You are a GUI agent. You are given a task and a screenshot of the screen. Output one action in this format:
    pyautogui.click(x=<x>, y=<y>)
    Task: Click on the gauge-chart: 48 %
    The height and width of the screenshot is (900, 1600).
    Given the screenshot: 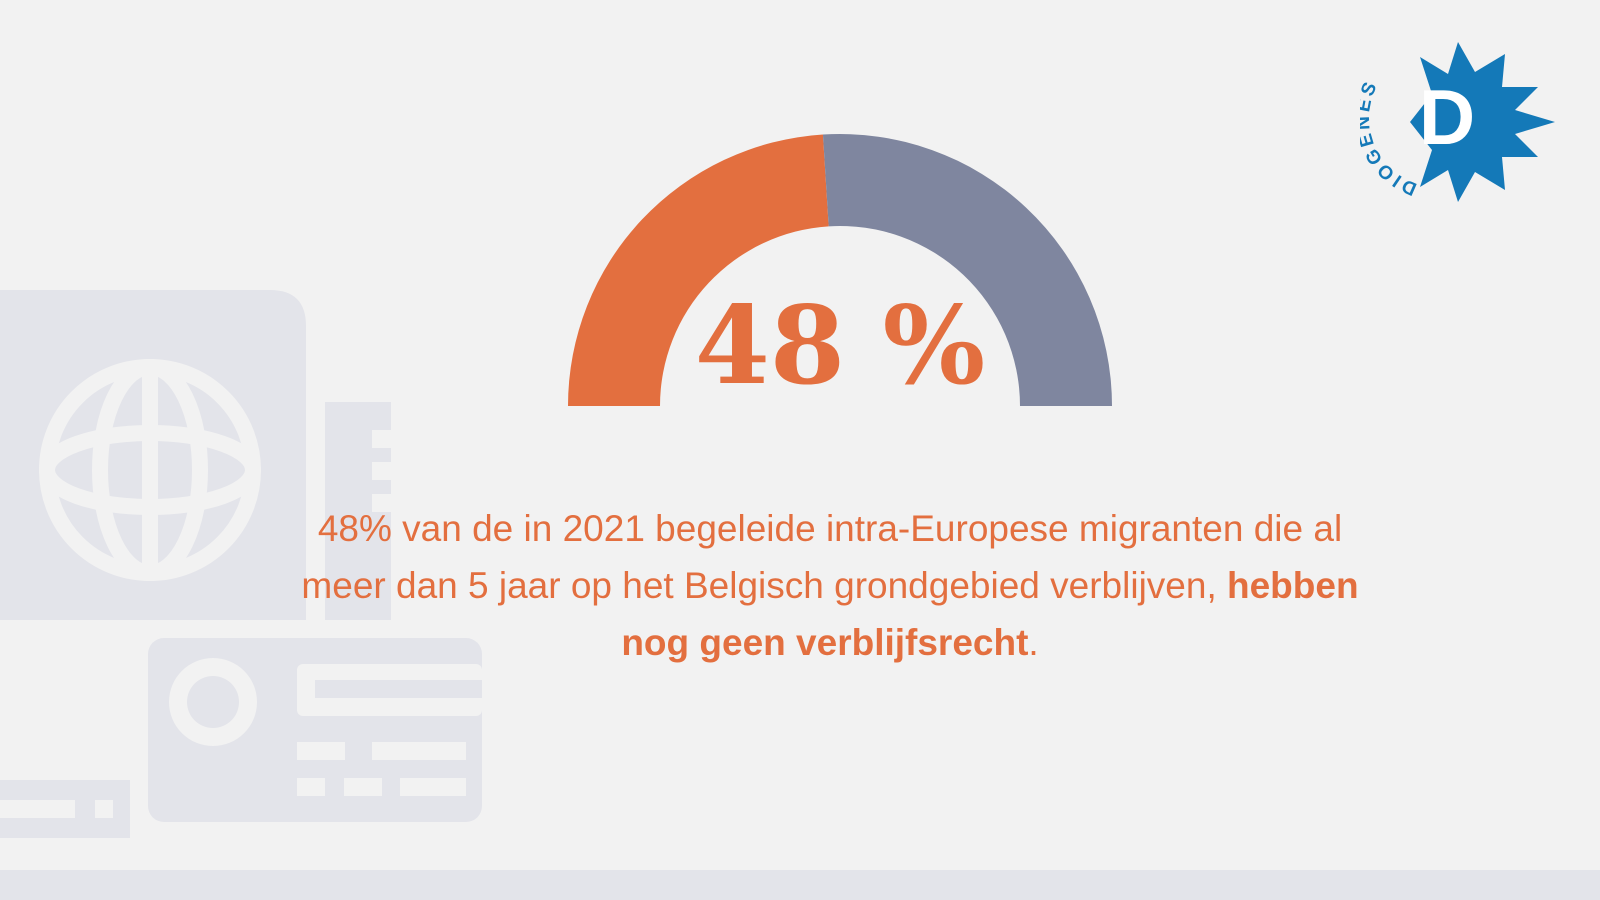 What is the action you would take?
    pyautogui.click(x=840, y=271)
    